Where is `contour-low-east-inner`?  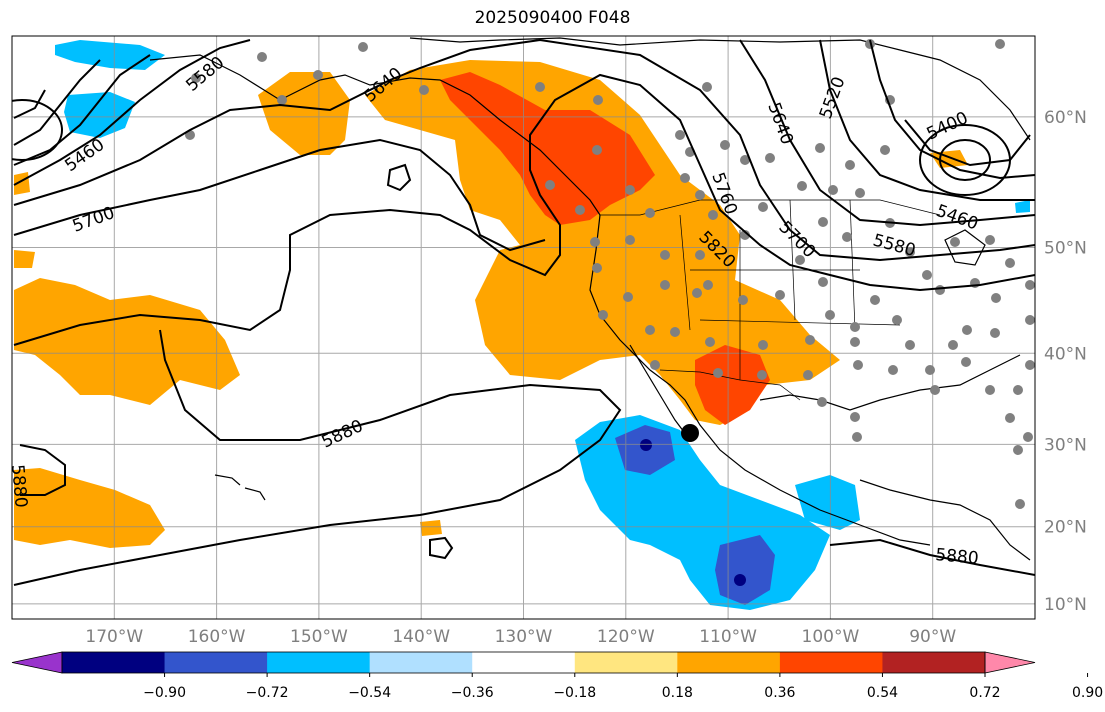 contour-low-east-inner is located at coordinates (965, 160).